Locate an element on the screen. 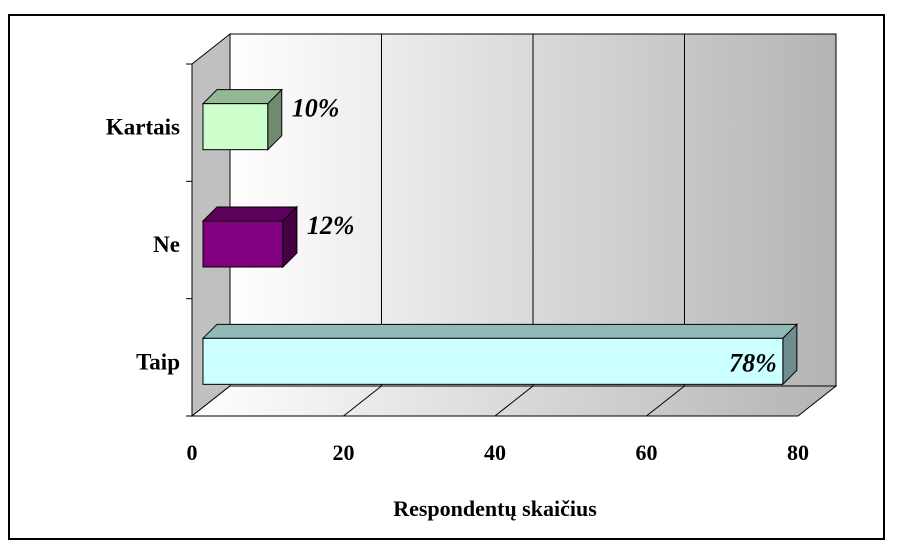 This screenshot has height=544, width=897. data-label: 78% is located at coordinates (753, 362).